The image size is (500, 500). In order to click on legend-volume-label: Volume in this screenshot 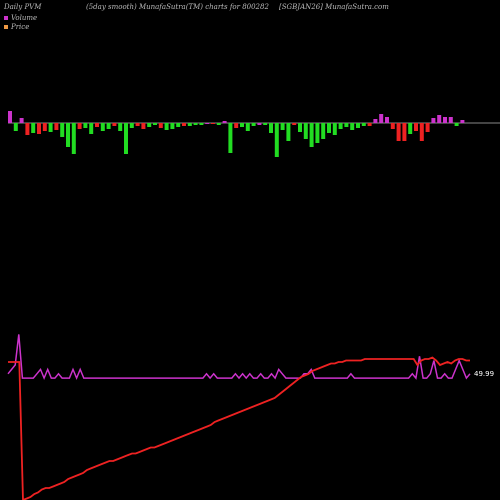, I will do `click(24, 18)`.